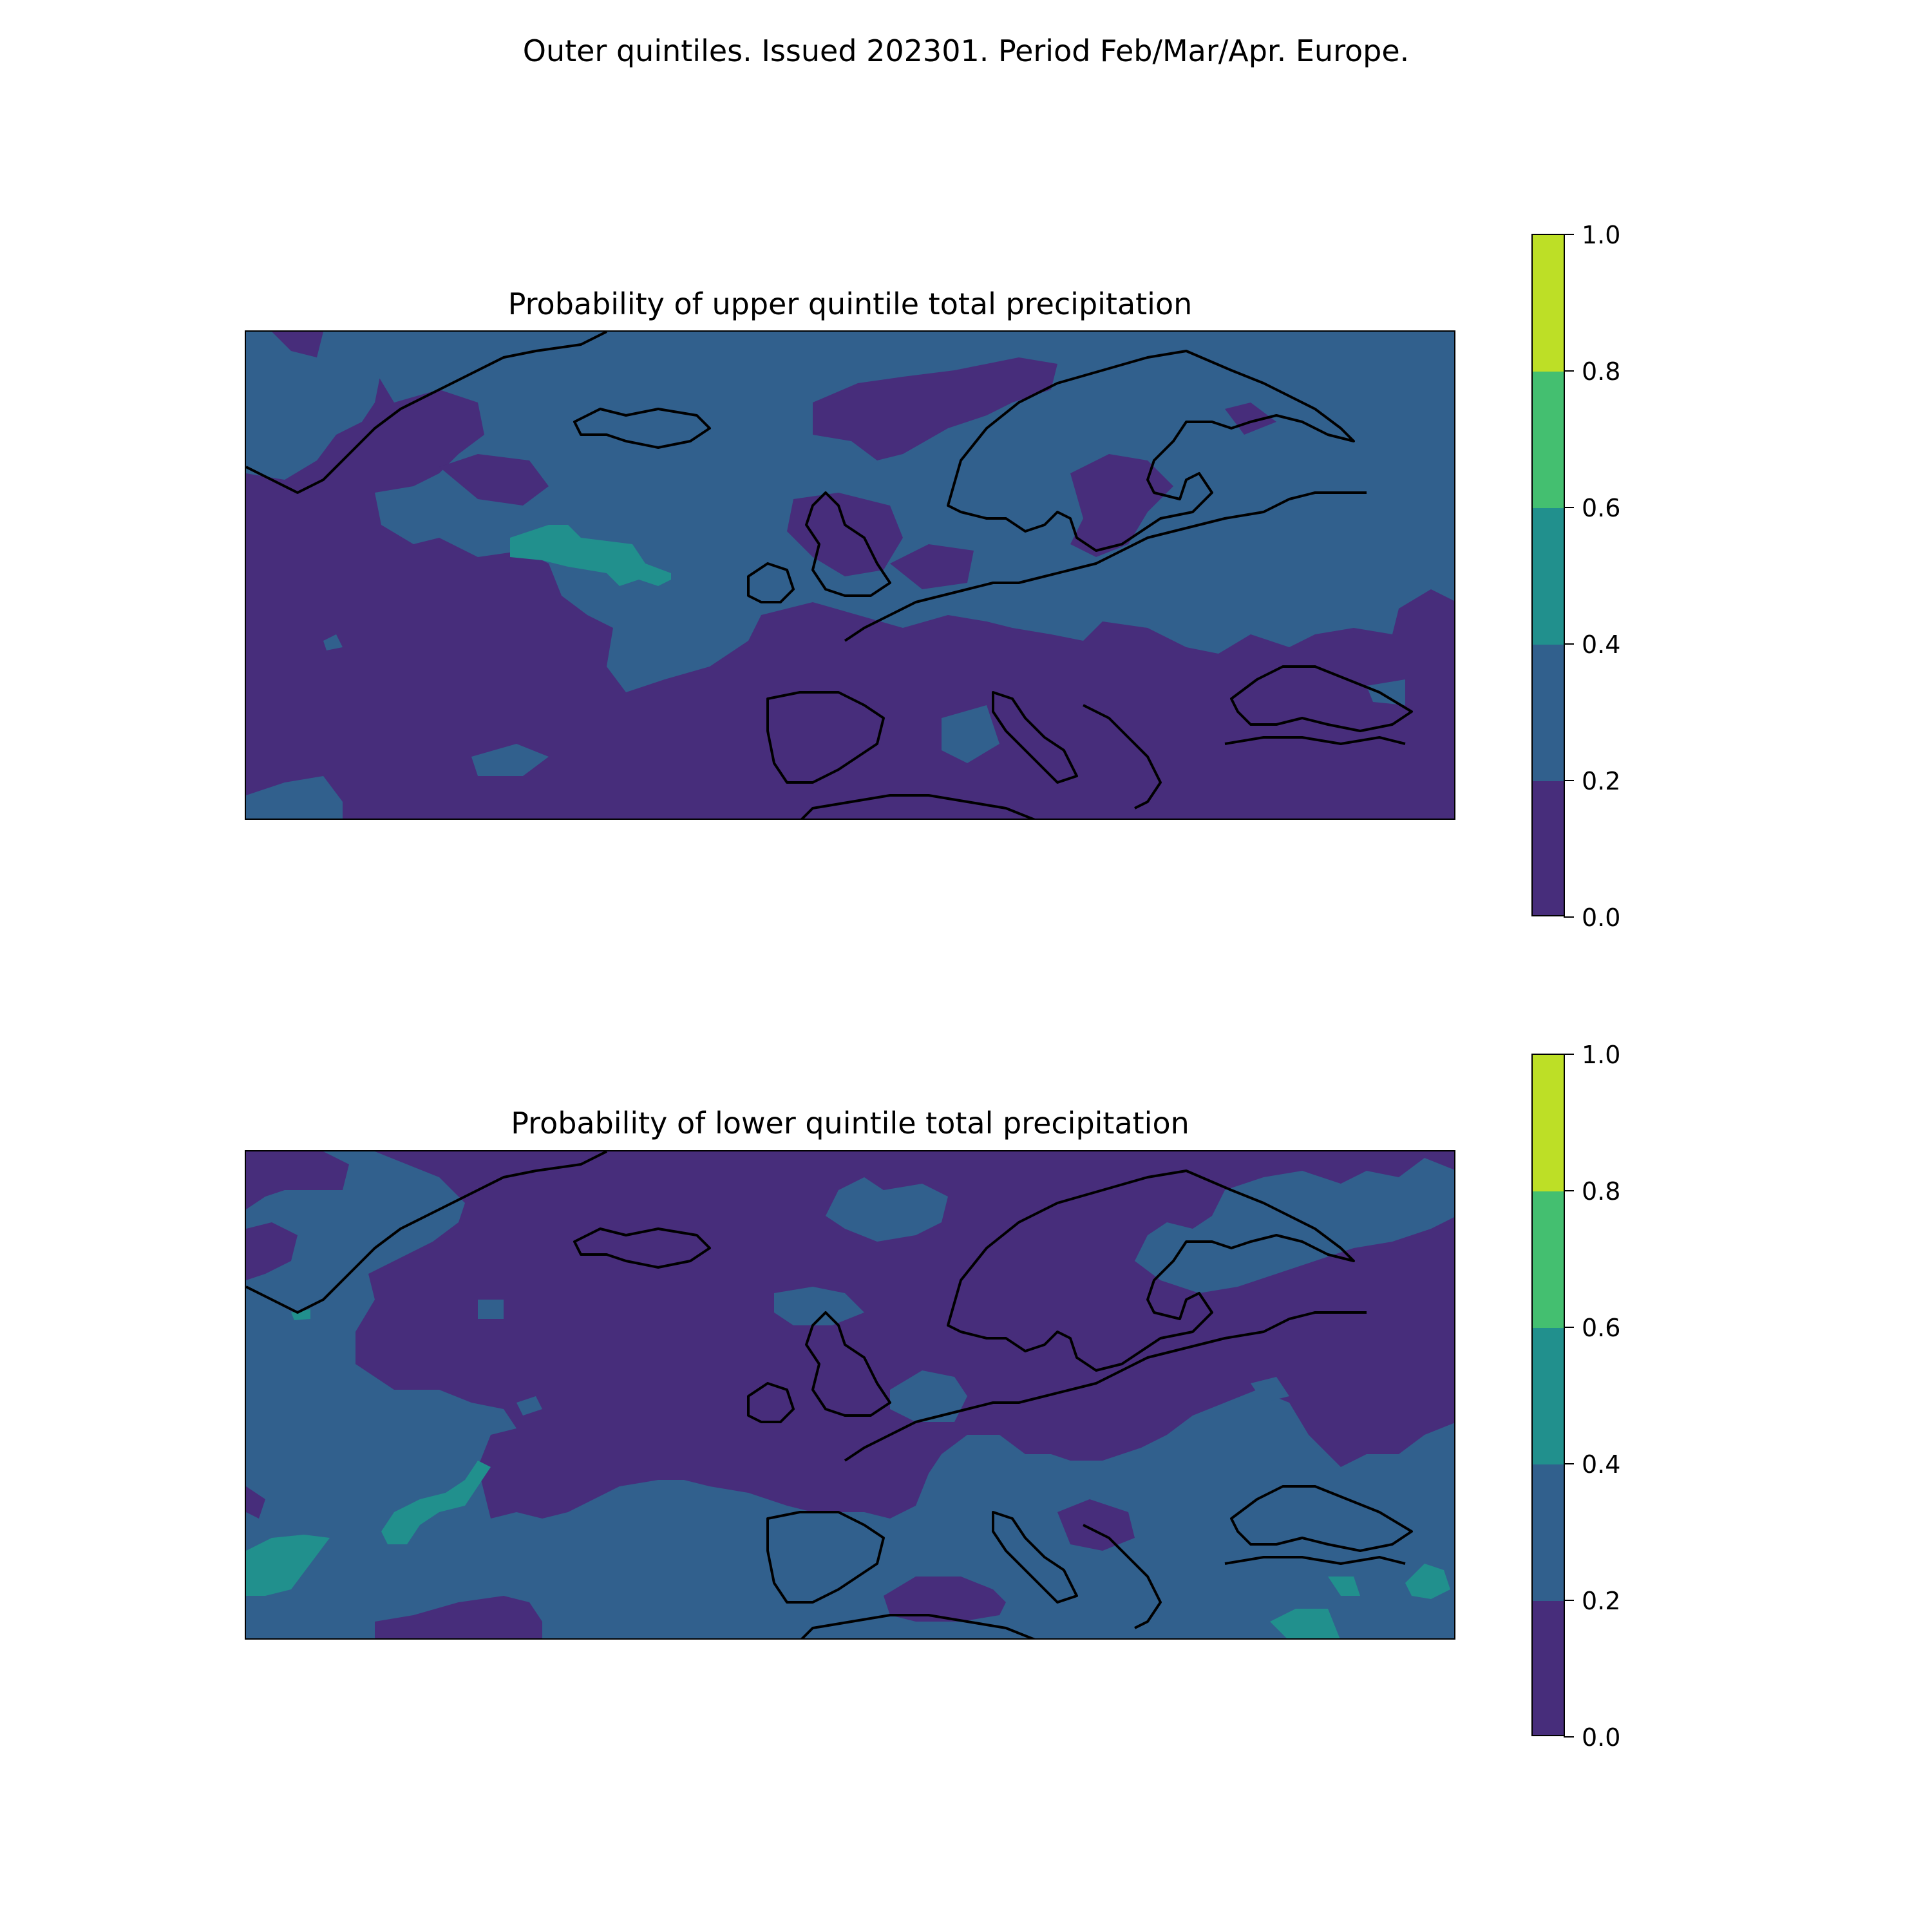 The width and height of the screenshot is (1932, 1932). Describe the element at coordinates (529, 1406) in the screenshot. I see `lower-island-west-dot` at that location.